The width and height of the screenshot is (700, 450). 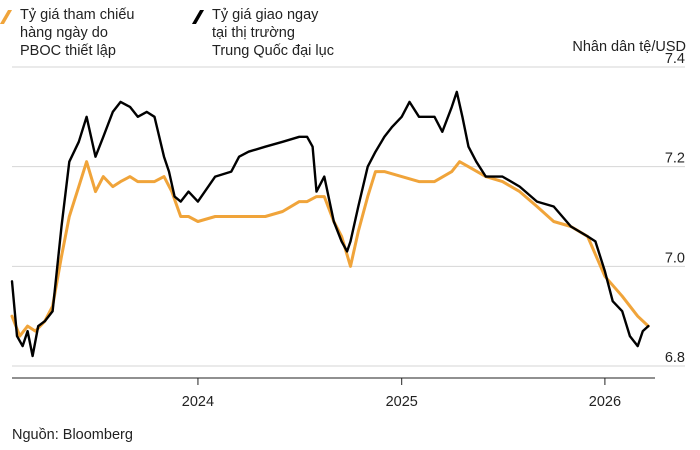 What do you see at coordinates (629, 47) in the screenshot?
I see `y-axis-unit-label: Nhân dân tệ/USD` at bounding box center [629, 47].